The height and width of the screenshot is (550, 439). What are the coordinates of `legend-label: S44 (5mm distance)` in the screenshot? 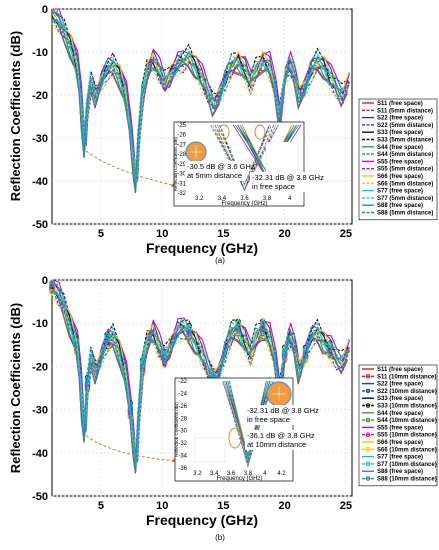 It's located at (405, 155).